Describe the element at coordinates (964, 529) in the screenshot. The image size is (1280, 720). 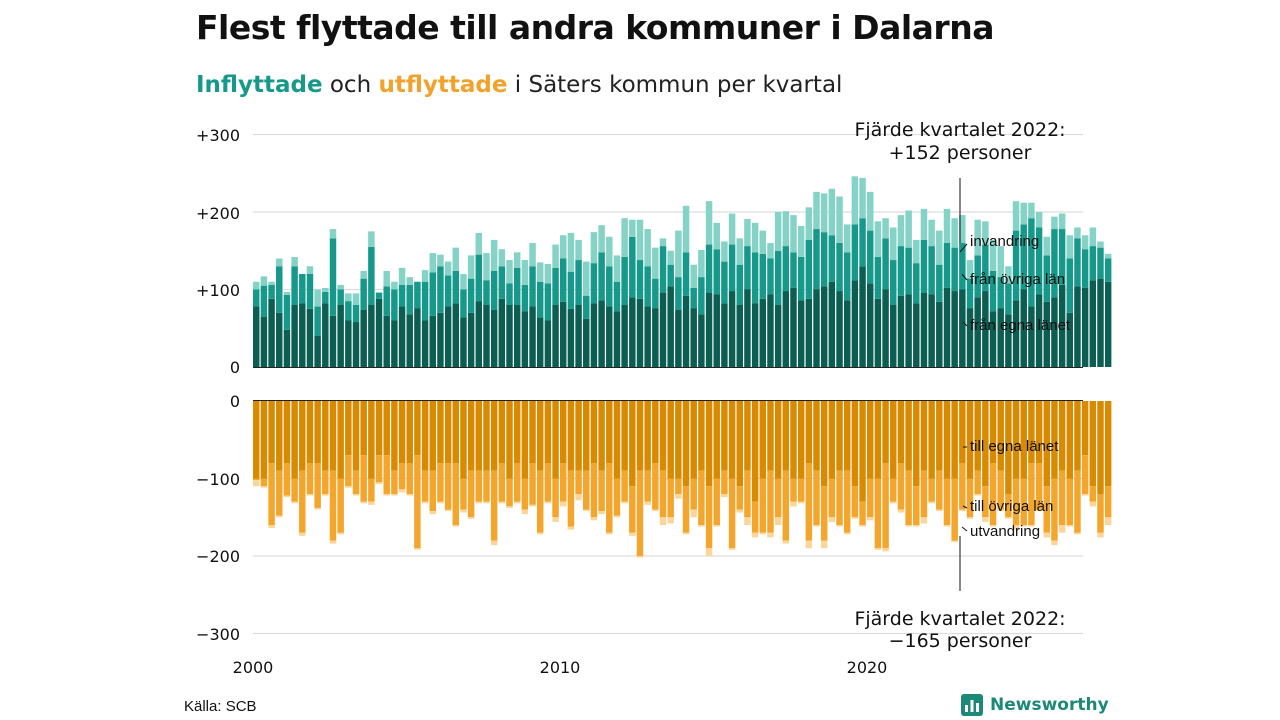
I see `leader-utvandring` at that location.